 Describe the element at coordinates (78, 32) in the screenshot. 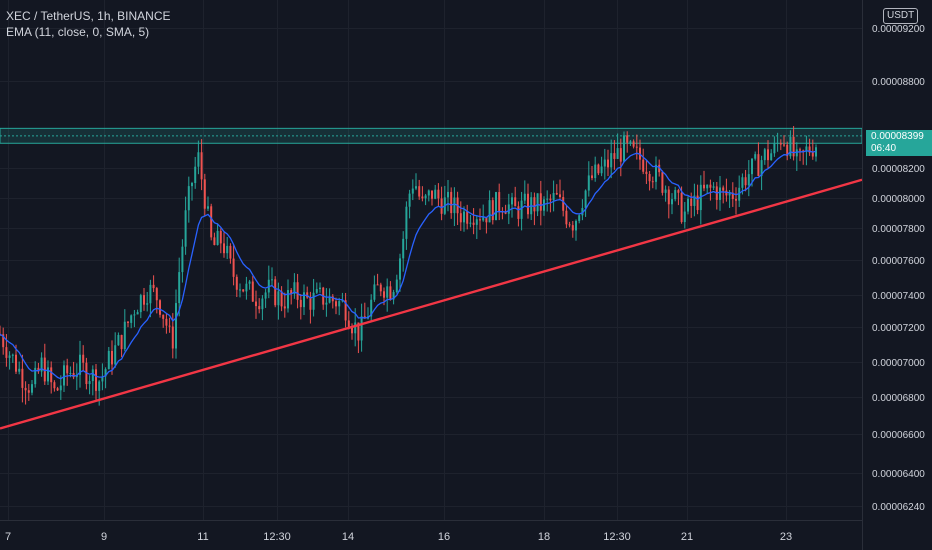

I see `indicator-title: EMA (11, close, 0, SMA, 5)` at that location.